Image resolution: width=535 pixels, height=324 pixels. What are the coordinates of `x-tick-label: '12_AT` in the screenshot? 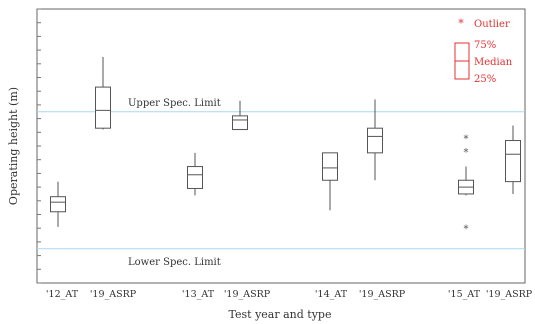 It's located at (62, 294).